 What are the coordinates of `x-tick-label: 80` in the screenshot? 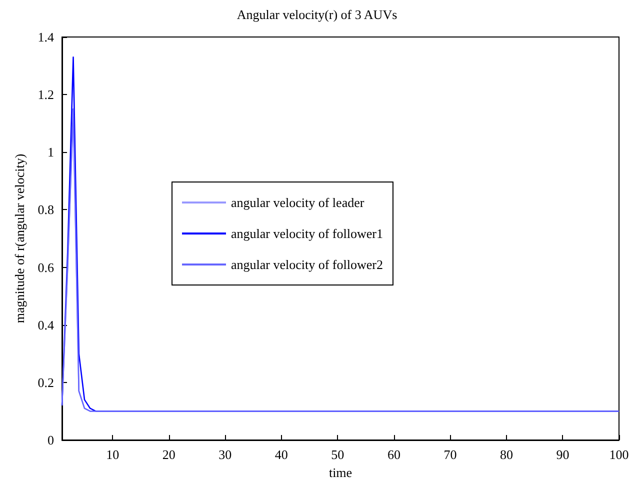 It's located at (506, 454).